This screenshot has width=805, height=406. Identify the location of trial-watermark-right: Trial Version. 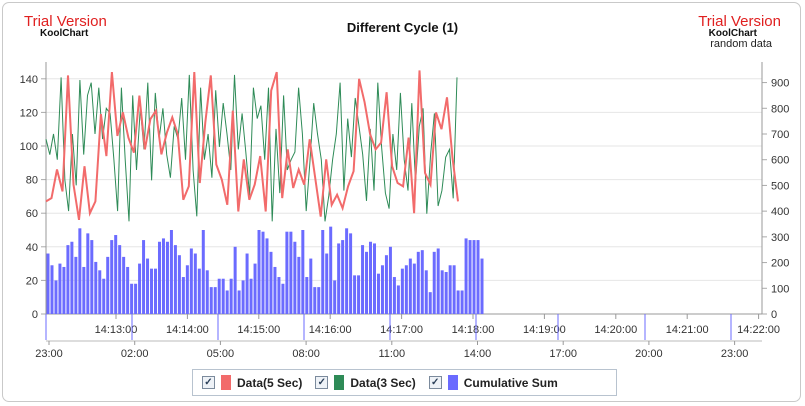
(739, 21).